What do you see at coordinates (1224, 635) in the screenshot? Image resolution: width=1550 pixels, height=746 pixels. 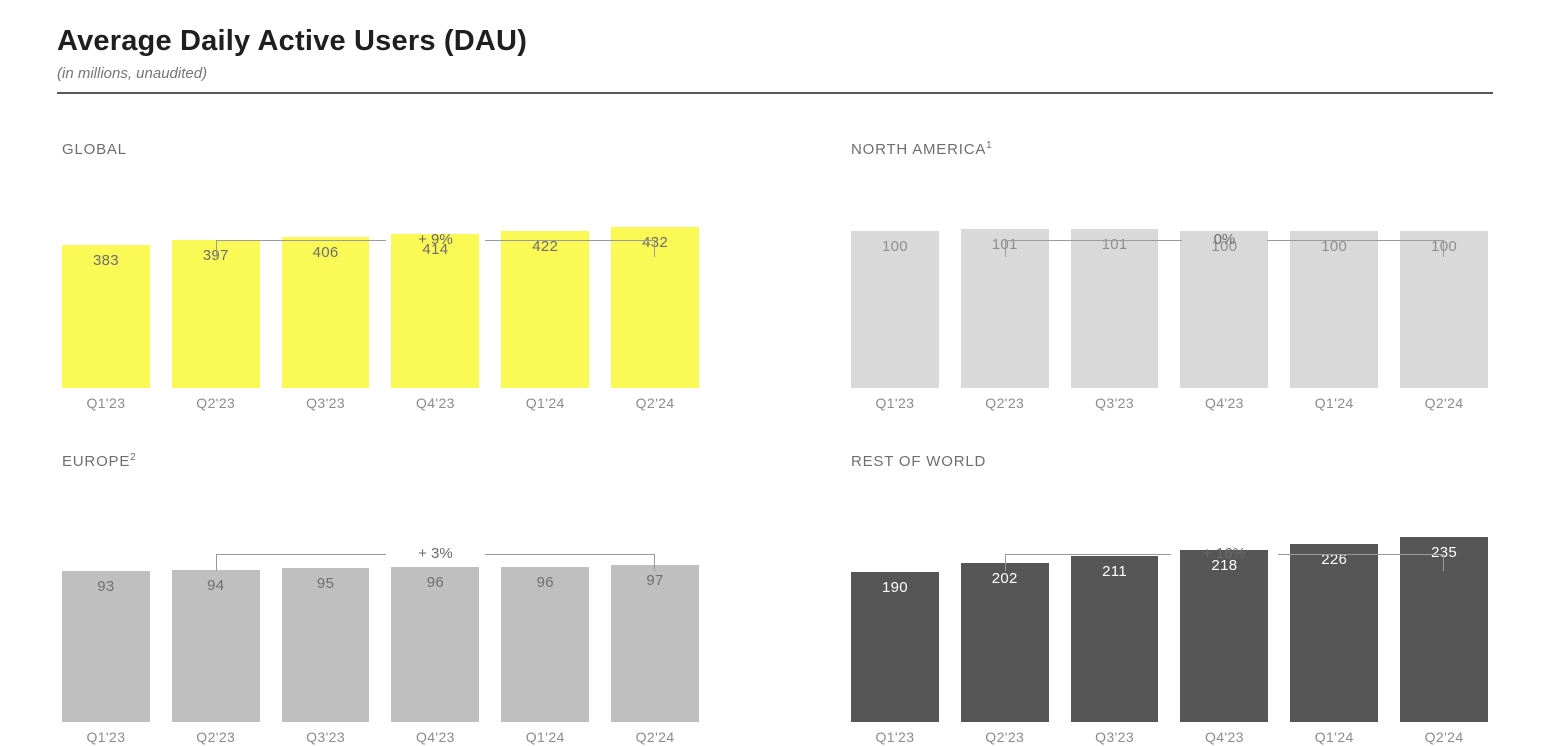 I see `bar-rest-of-world-Q4'23: 218` at bounding box center [1224, 635].